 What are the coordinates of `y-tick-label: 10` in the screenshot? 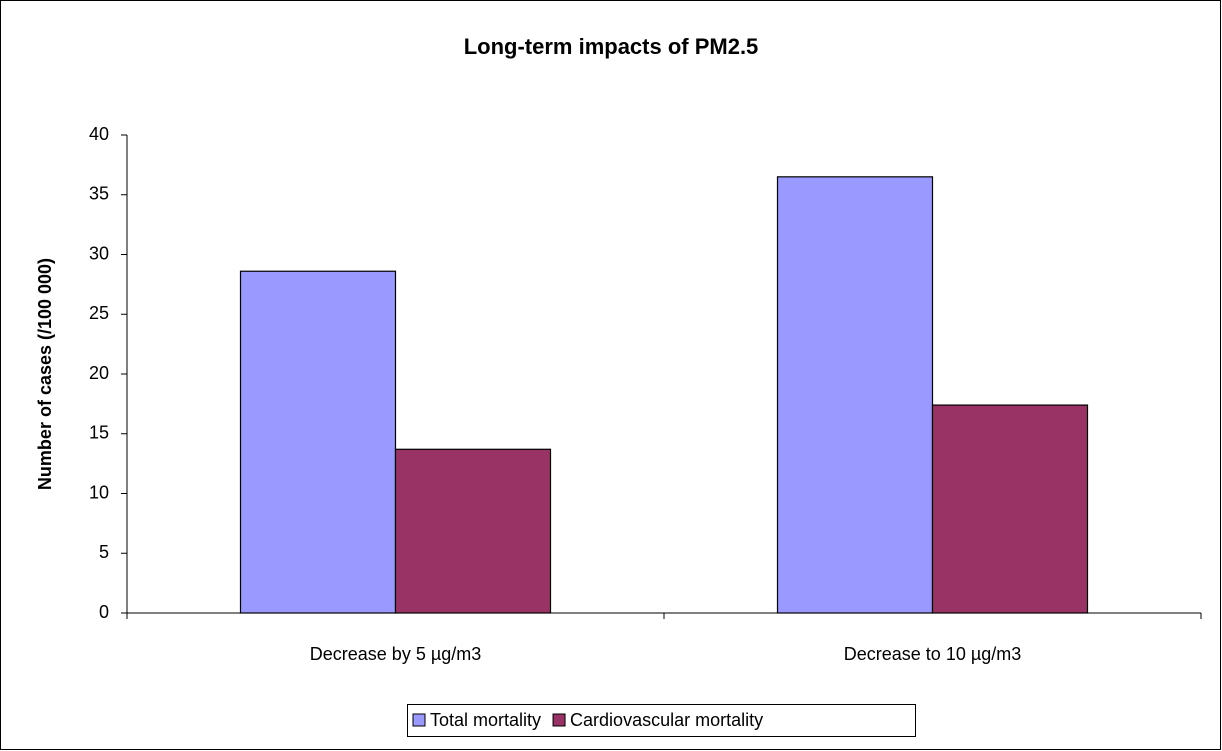 It's located at (99, 492).